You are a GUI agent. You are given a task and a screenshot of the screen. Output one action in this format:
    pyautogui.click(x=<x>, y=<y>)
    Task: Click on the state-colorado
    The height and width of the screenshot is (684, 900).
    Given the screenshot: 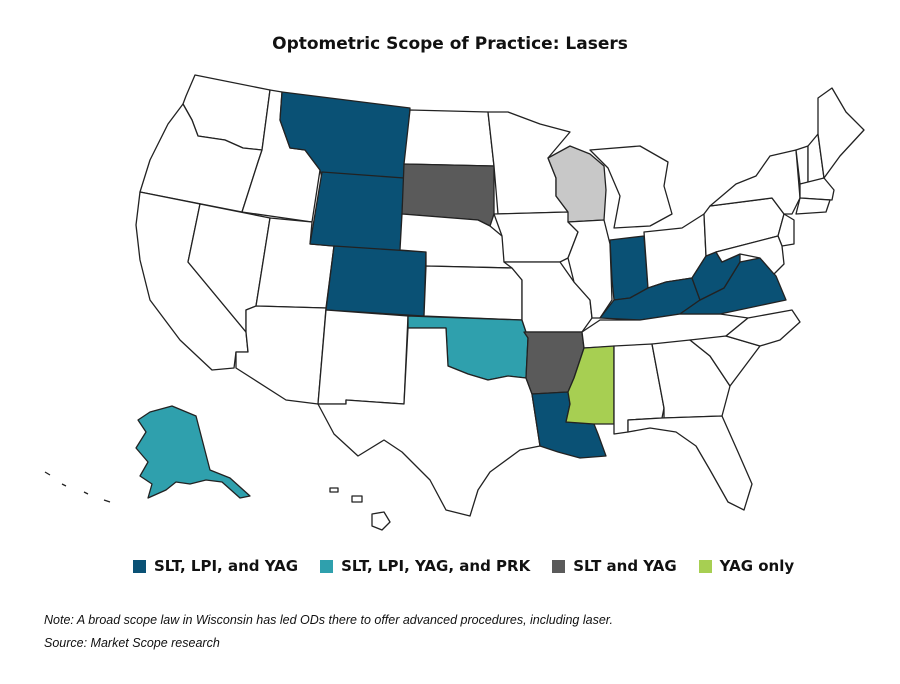 What is the action you would take?
    pyautogui.click(x=376, y=281)
    